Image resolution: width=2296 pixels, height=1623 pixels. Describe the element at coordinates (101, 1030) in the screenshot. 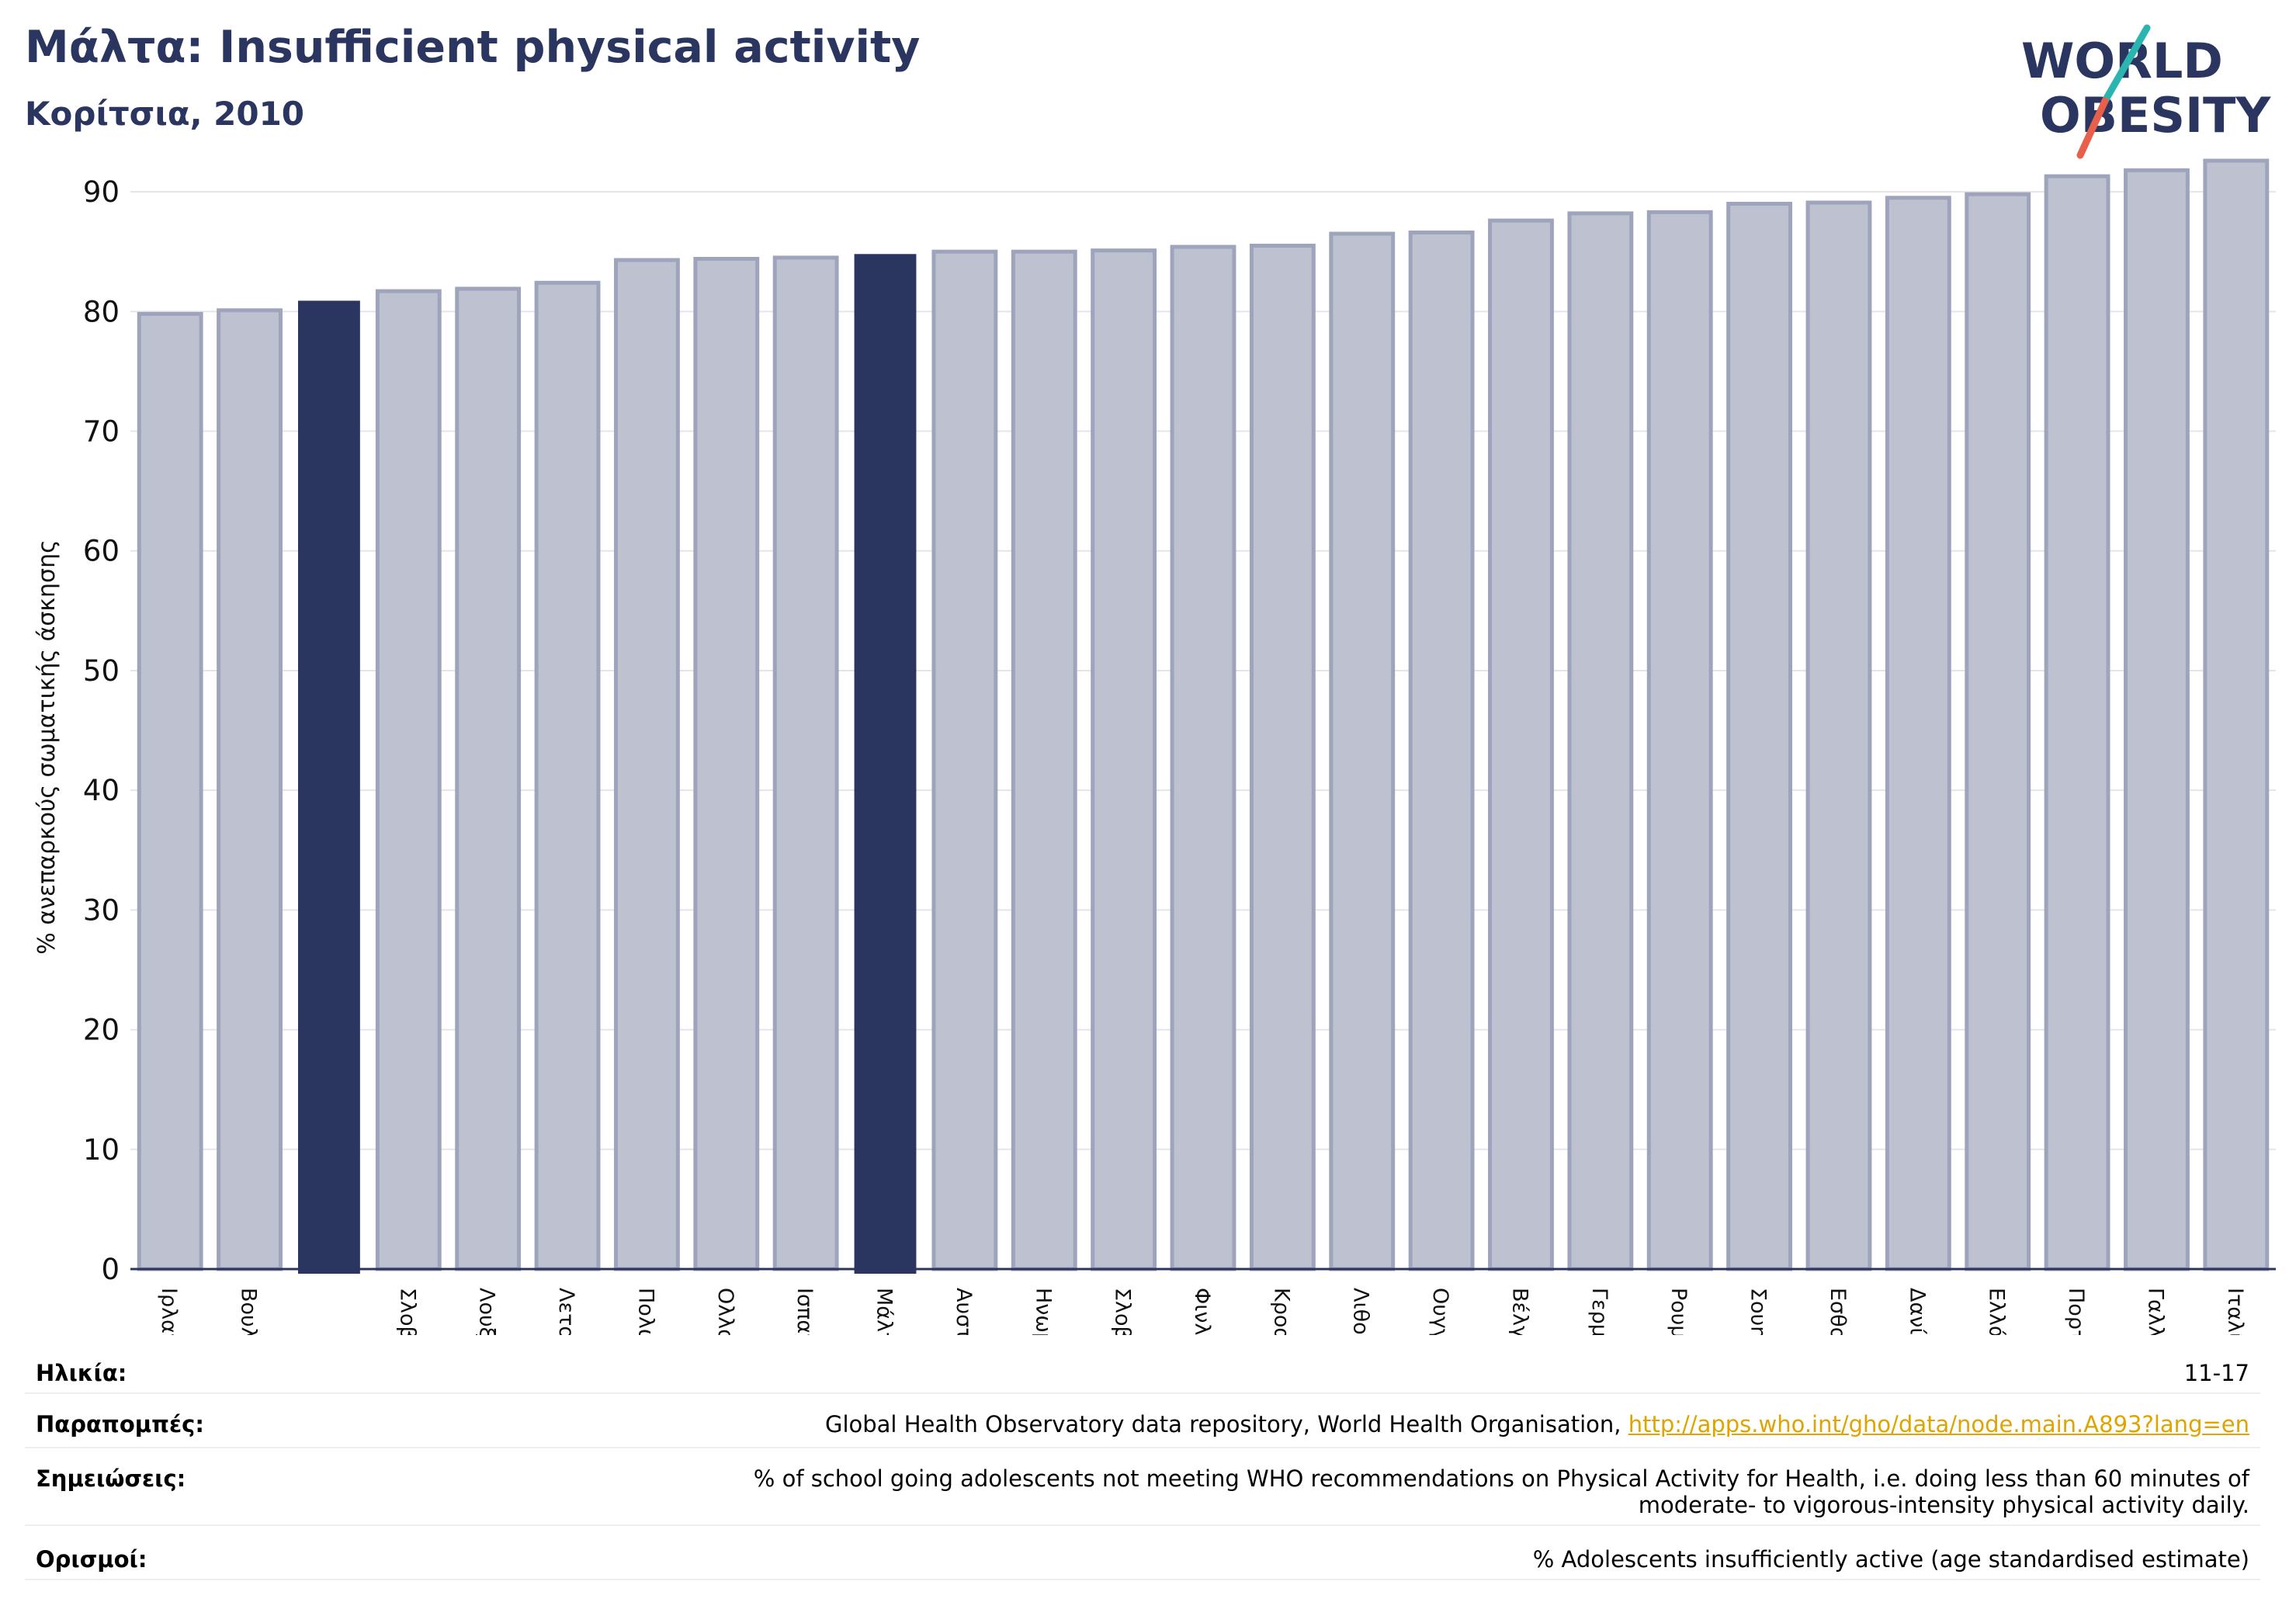

I see `y-tick-label: 20` at that location.